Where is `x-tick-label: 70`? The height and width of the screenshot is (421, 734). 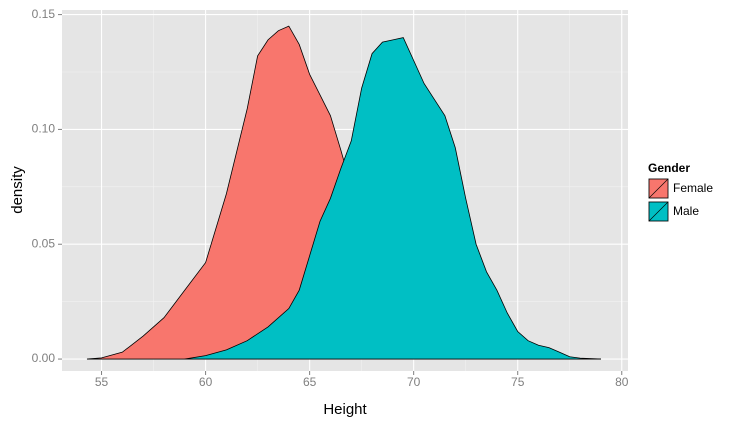
x-tick-label: 70 is located at coordinates (414, 382).